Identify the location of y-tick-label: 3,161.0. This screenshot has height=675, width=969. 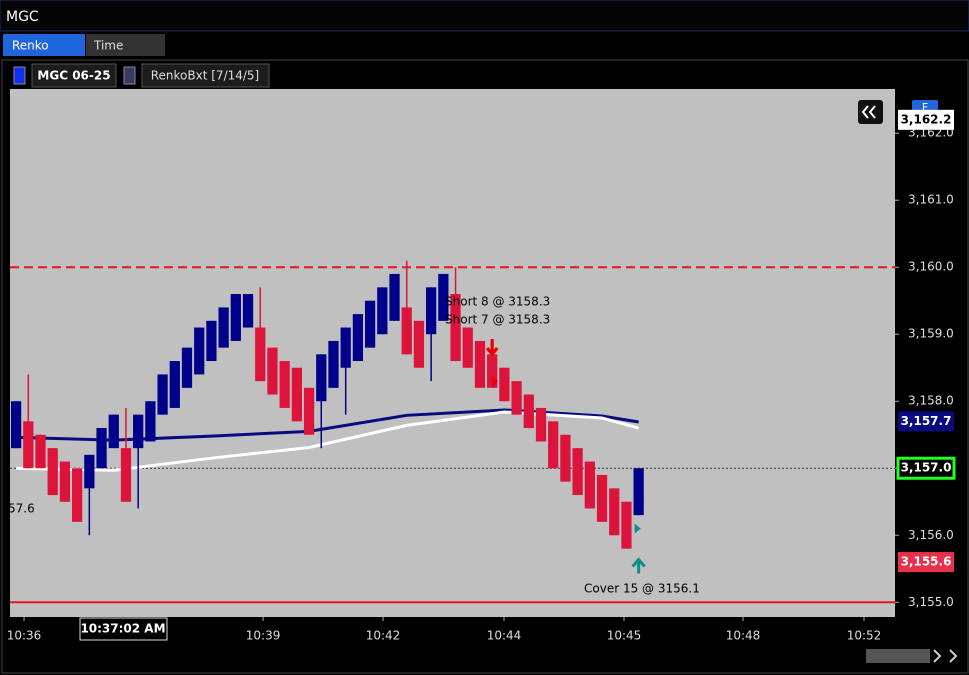
(931, 200).